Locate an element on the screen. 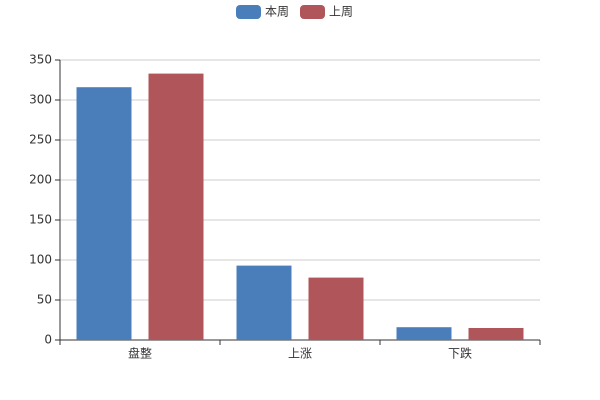  y-tick-label: 250 is located at coordinates (40, 140).